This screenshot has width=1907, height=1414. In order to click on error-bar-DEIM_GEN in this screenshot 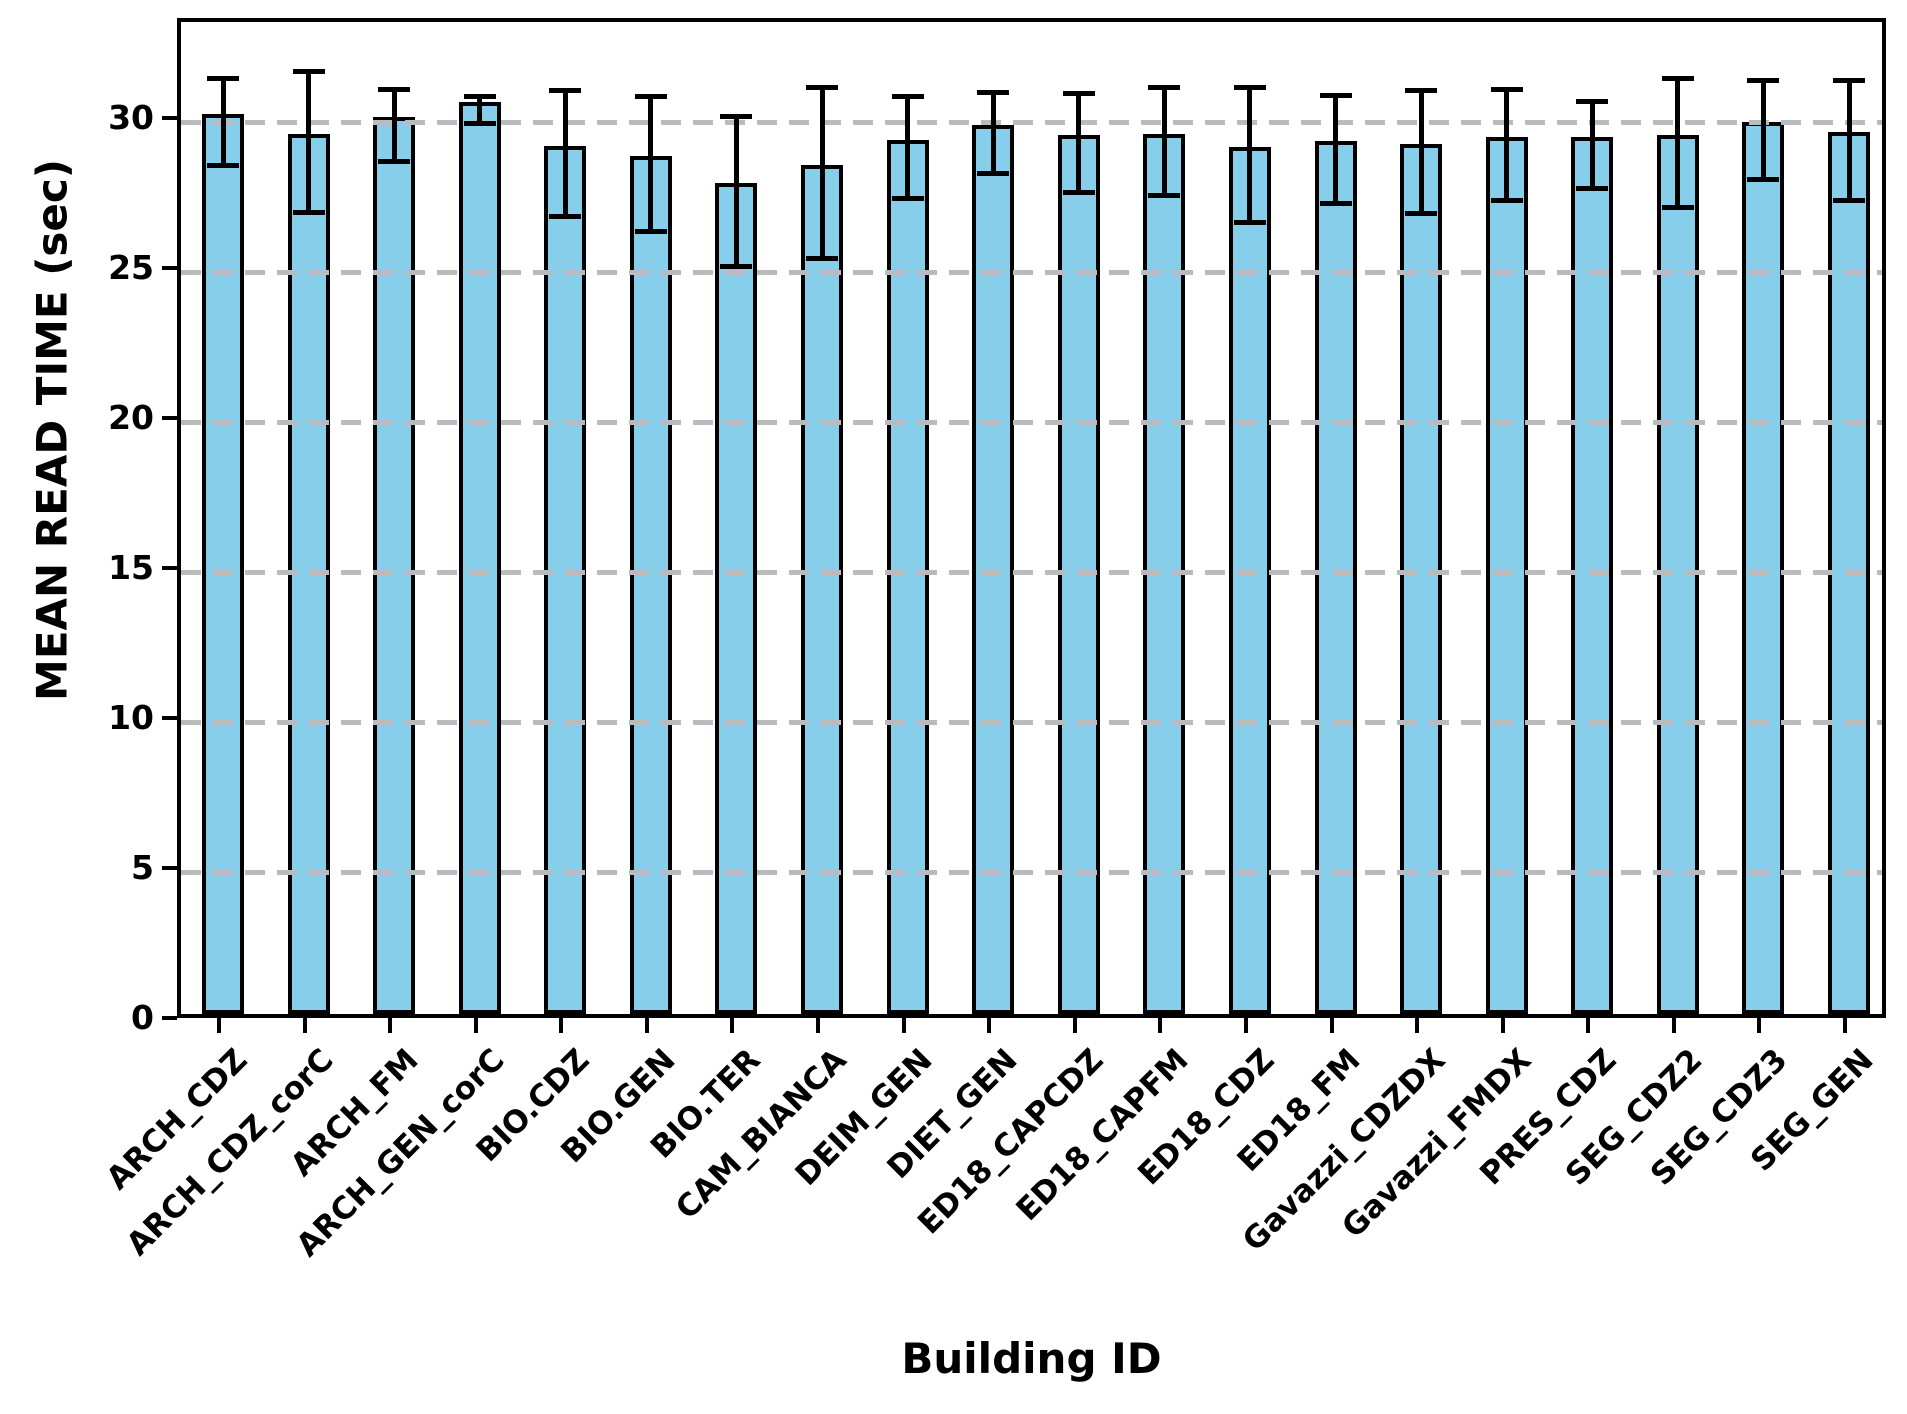, I will do `click(908, 147)`.